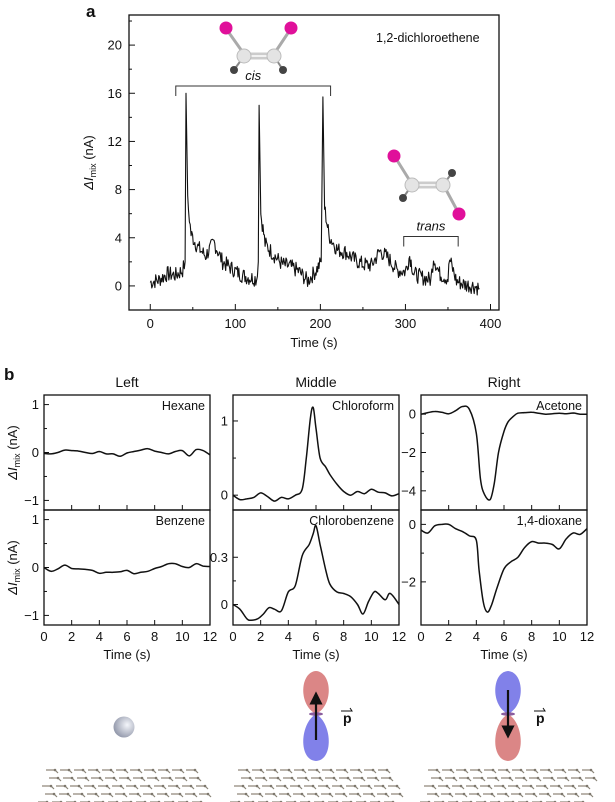 The height and width of the screenshot is (802, 615). What do you see at coordinates (253, 91) in the screenshot?
I see `bracket-cis` at bounding box center [253, 91].